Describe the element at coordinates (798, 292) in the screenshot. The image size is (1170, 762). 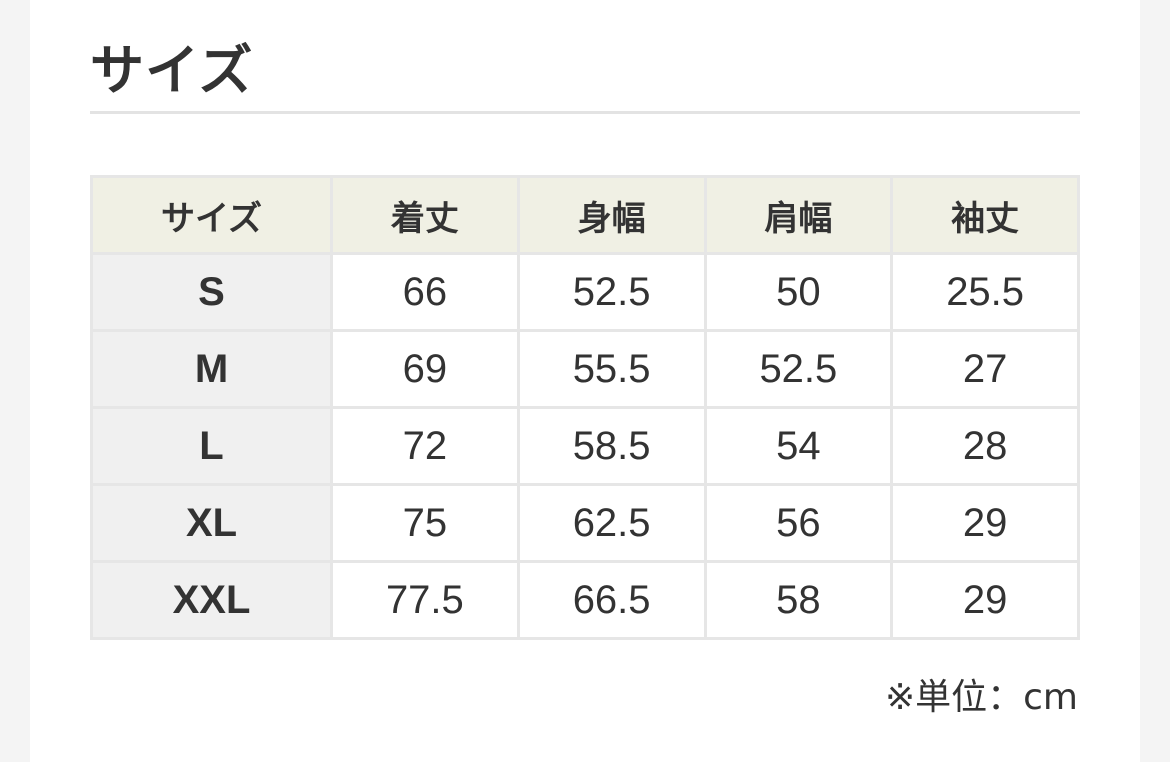
I see `cell-shoulder: 50` at that location.